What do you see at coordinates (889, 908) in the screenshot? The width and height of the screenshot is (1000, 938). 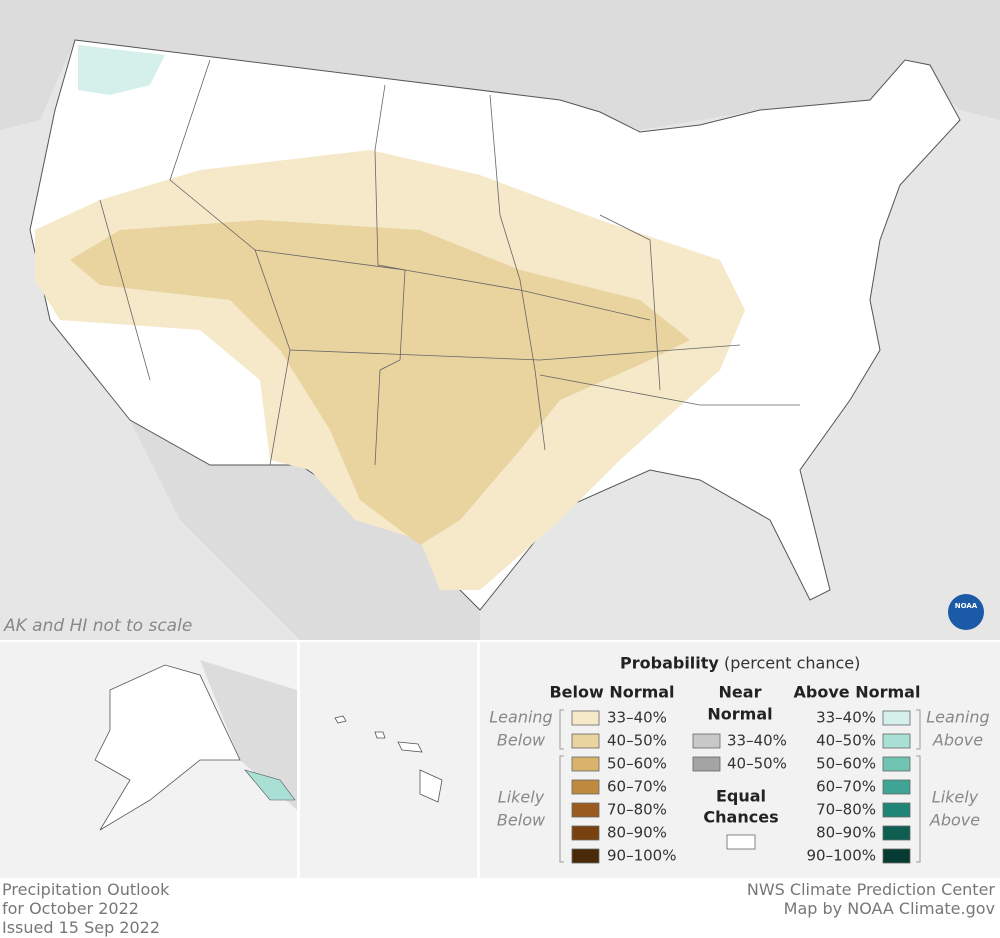 I see `footer-right: Map by NOAA Climate.gov` at bounding box center [889, 908].